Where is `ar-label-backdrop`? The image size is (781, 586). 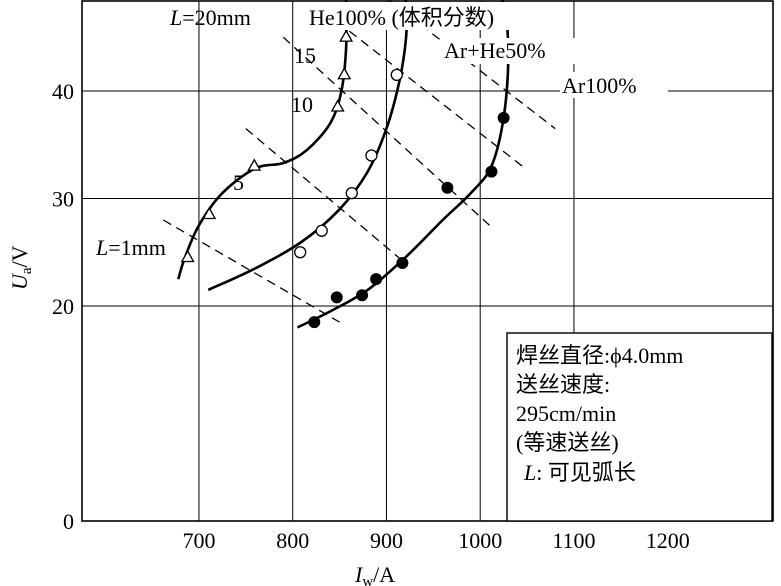
ar-label-backdrop is located at coordinates (614, 85).